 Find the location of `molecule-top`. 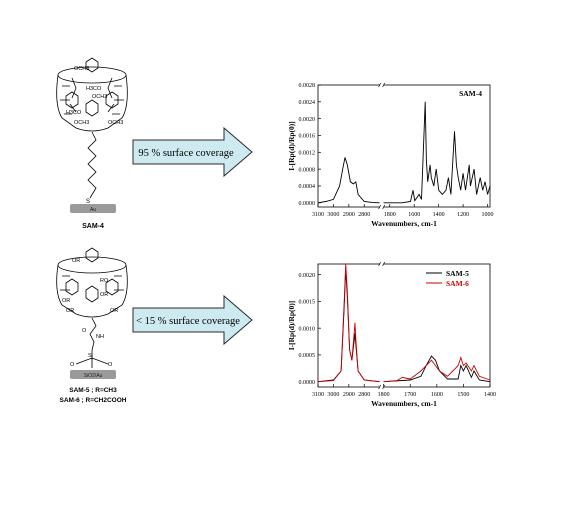

molecule-top is located at coordinates (92, 128).